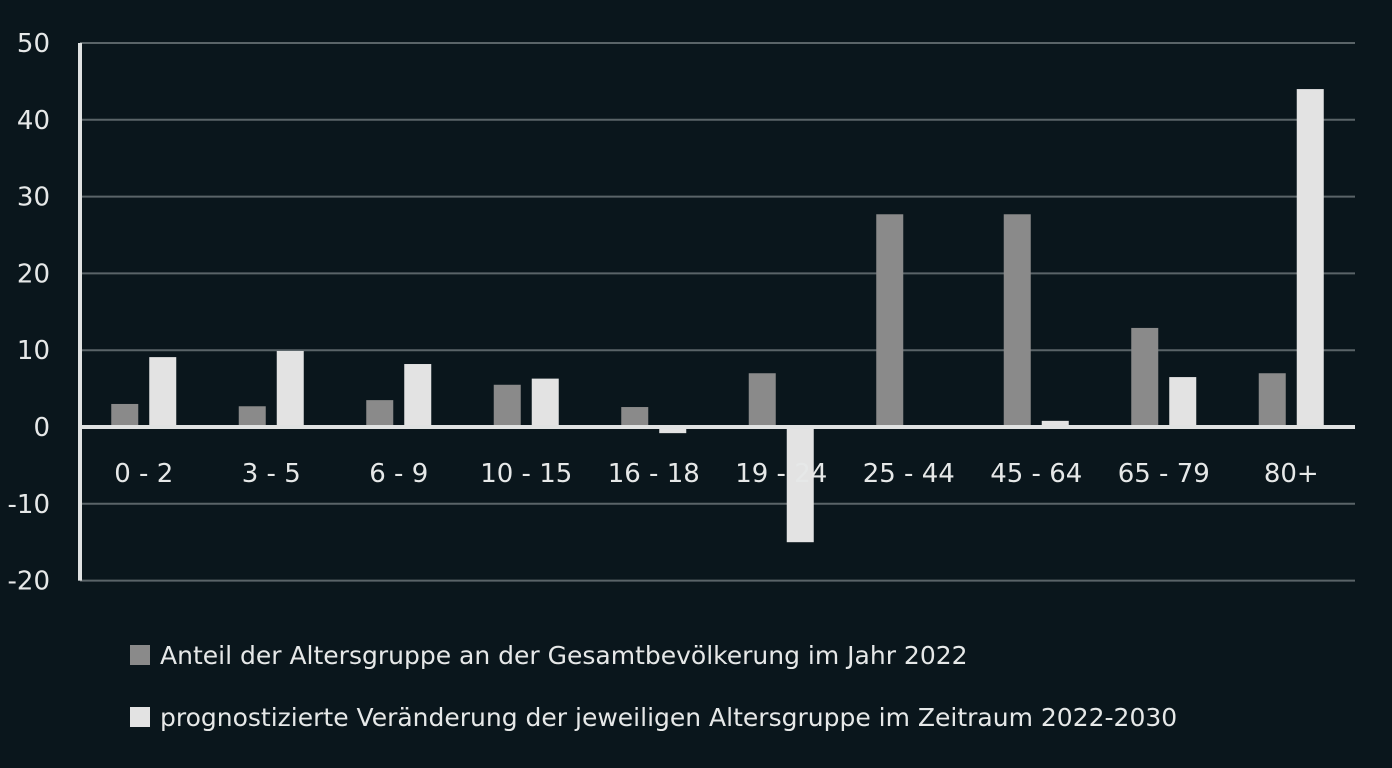 Image resolution: width=1392 pixels, height=768 pixels. I want to click on y-tick-label: 10, so click(33, 351).